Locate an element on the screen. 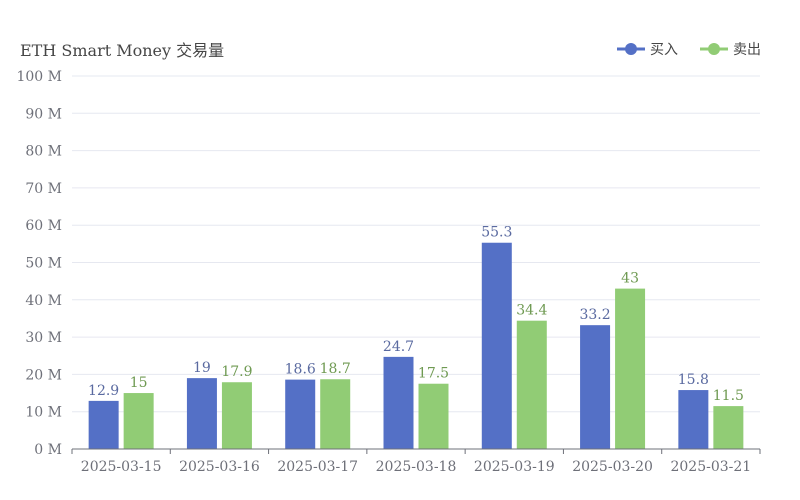 Image resolution: width=800 pixels, height=500 pixels. data-label-buy: 19 is located at coordinates (202, 368).